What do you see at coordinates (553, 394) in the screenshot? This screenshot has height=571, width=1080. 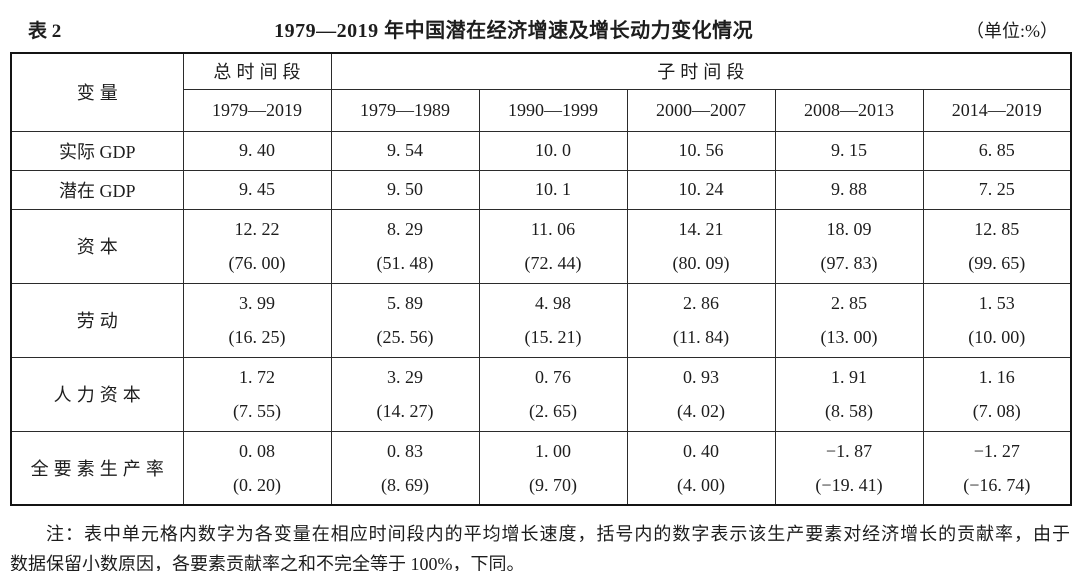 I see `cell-value: 0. 76 (2. 65)` at bounding box center [553, 394].